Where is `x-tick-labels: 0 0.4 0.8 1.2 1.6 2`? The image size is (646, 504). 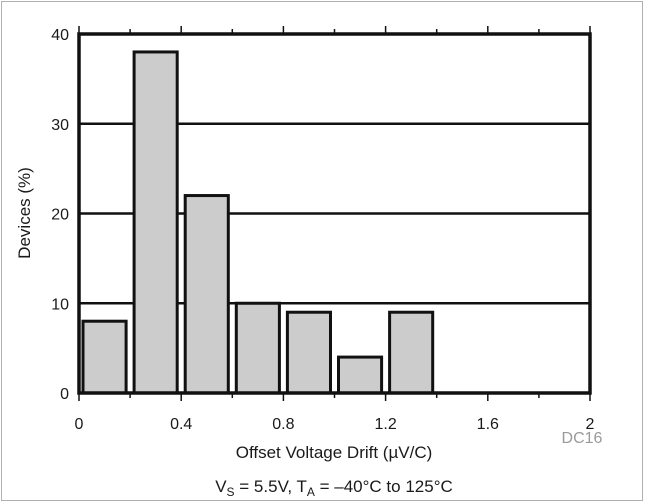 x-tick-labels: 0 0.4 0.8 1.2 1.6 2 is located at coordinates (335, 424).